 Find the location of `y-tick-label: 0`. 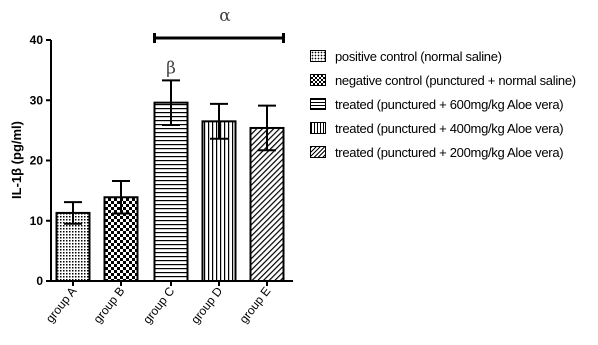

y-tick-label: 0 is located at coordinates (39, 281).